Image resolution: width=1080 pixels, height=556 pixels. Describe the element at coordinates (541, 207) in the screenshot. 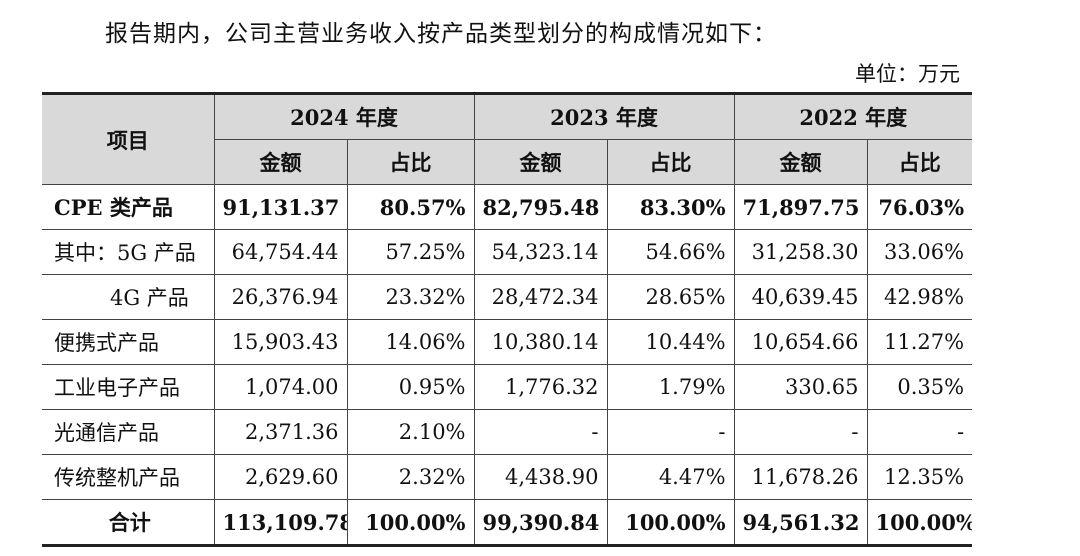

I see `cell-amount: 82,795.48` at that location.